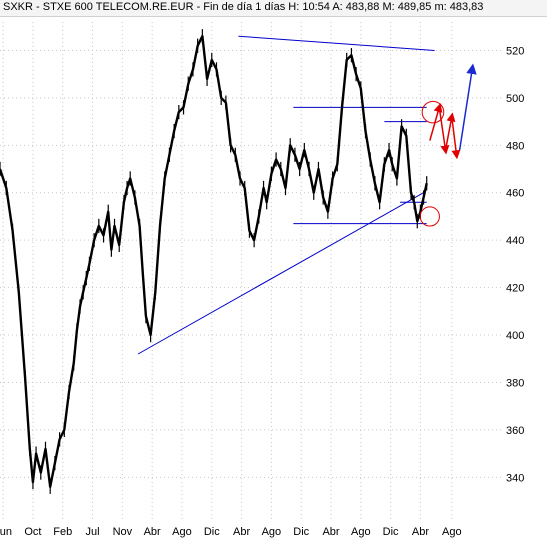 This screenshot has height=539, width=547. I want to click on y-tick-label: 340, so click(515, 478).